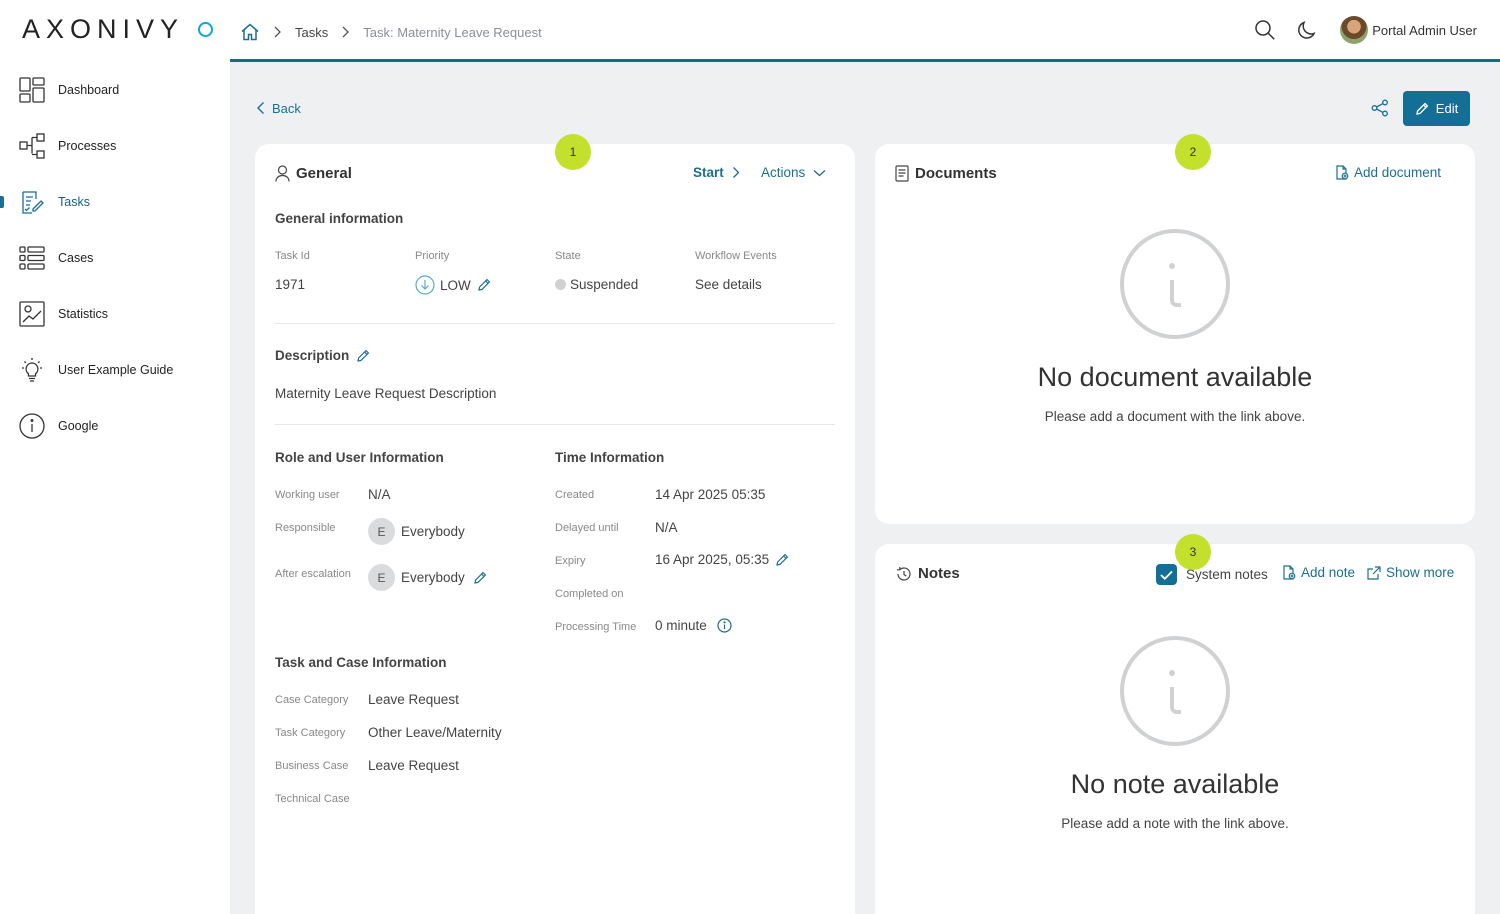 The image size is (1500, 914). I want to click on user-name: Portal Admin User, so click(1424, 30).